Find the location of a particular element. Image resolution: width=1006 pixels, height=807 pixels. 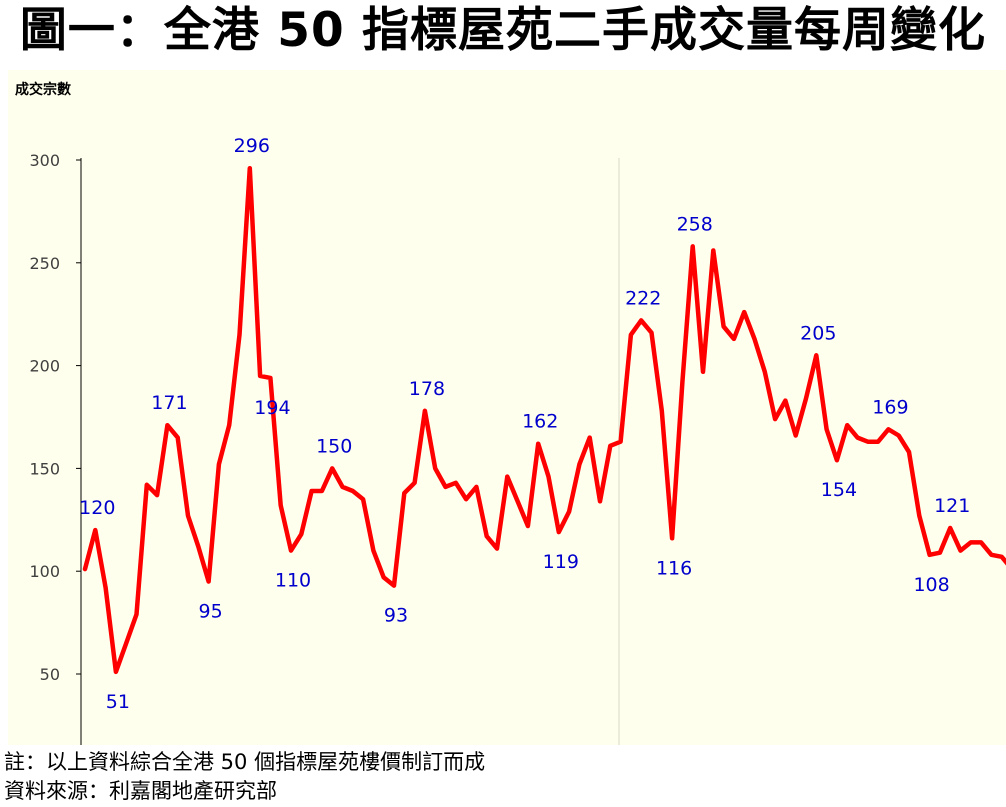

data-label-4: 296 is located at coordinates (252, 146).